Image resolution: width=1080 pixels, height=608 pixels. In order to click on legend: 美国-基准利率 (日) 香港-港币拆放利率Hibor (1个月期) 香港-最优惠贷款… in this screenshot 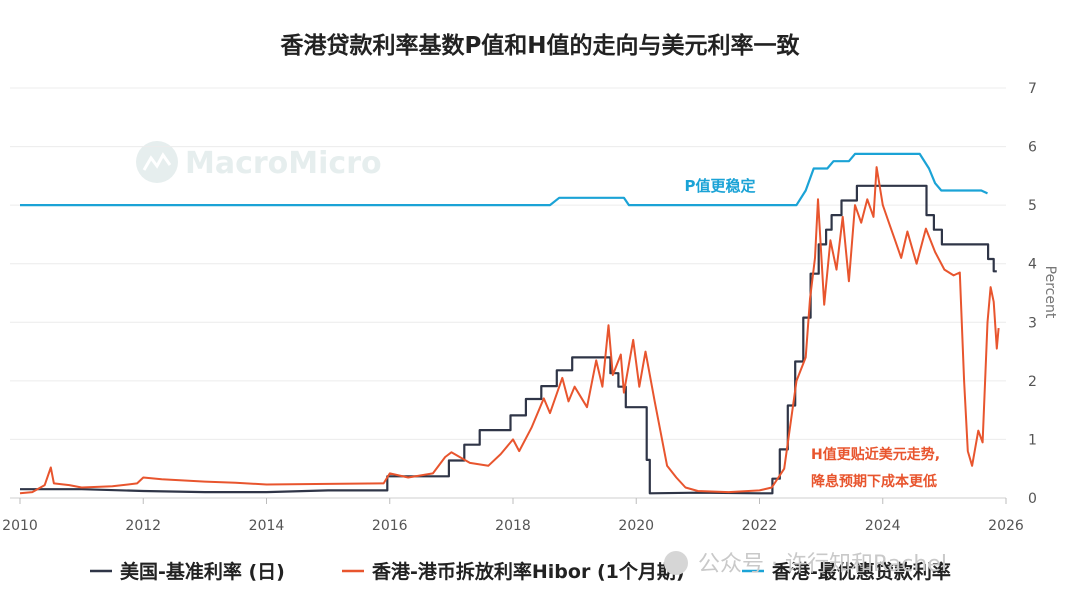, I will do `click(520, 571)`.